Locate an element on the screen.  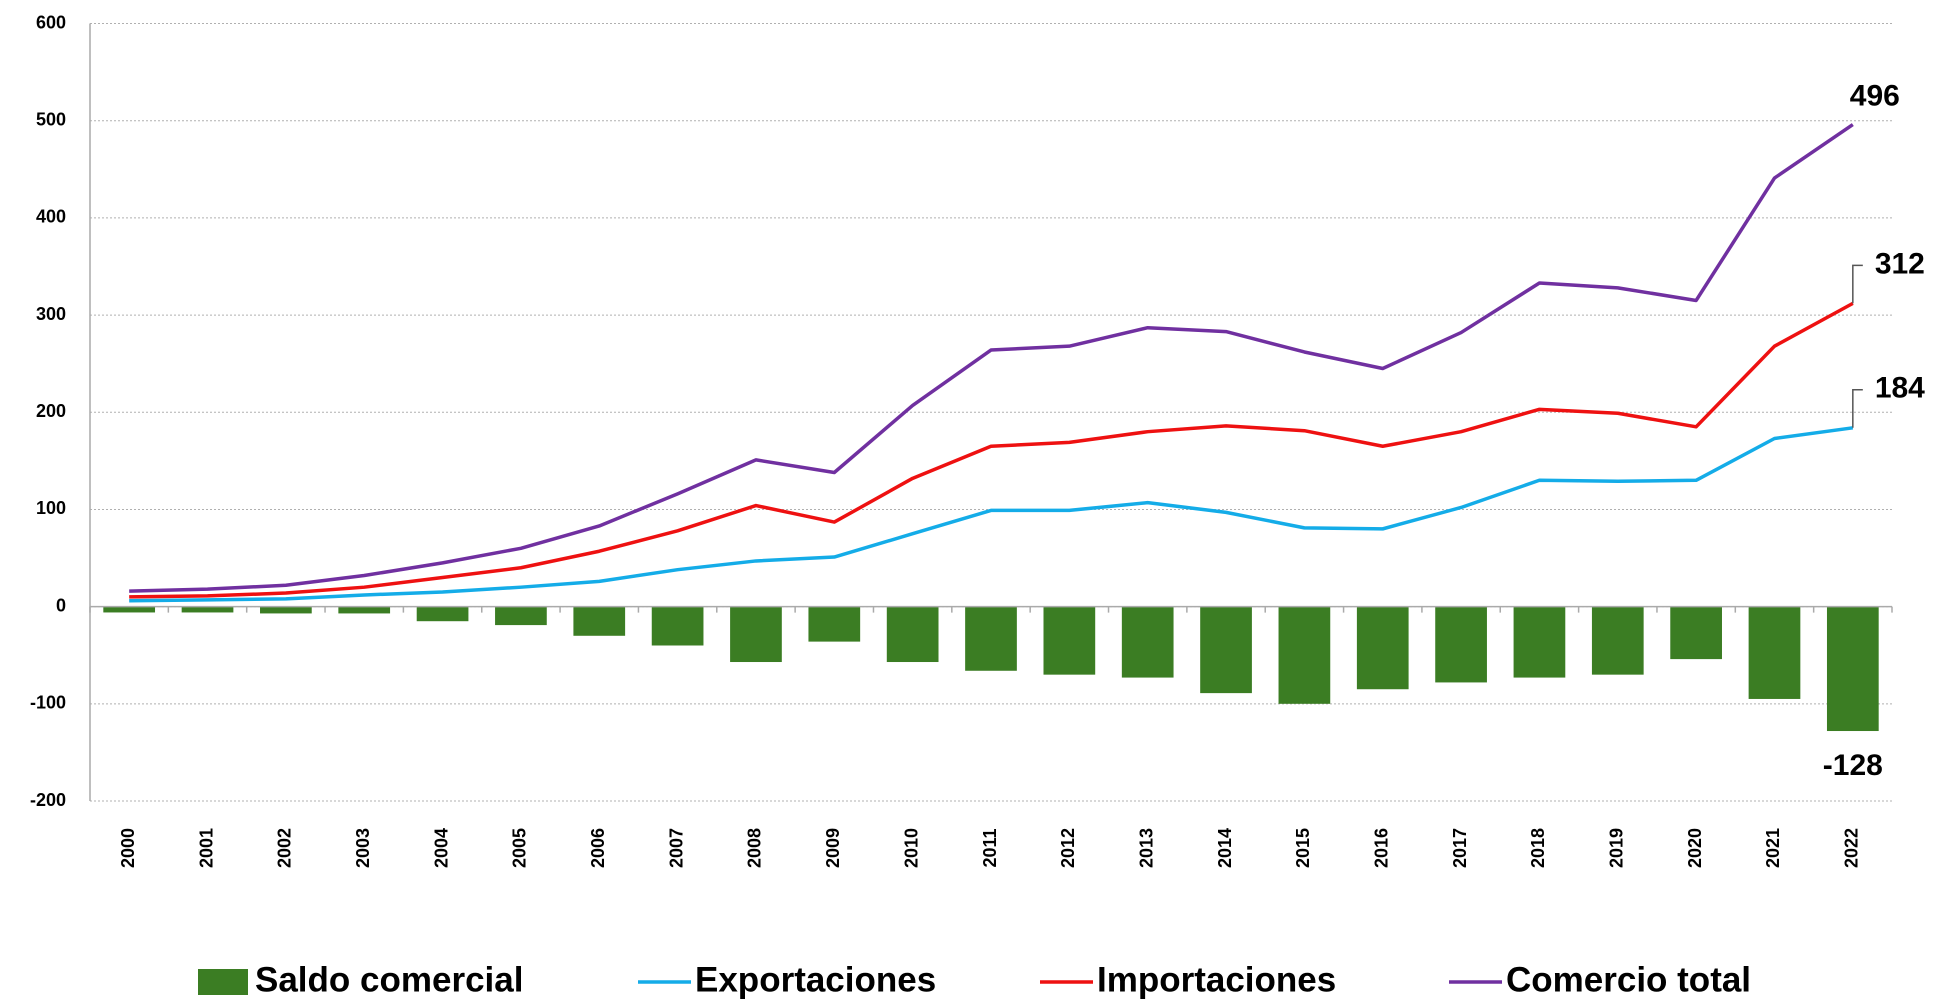
x-tick-label: 2003 is located at coordinates (363, 848).